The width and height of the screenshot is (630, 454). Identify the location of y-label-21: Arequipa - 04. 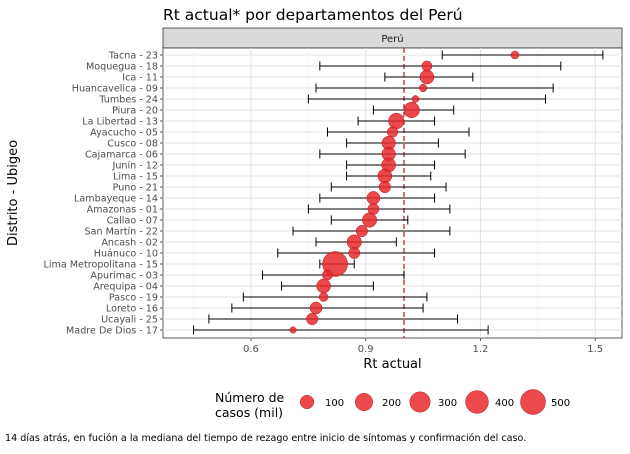
(125, 287).